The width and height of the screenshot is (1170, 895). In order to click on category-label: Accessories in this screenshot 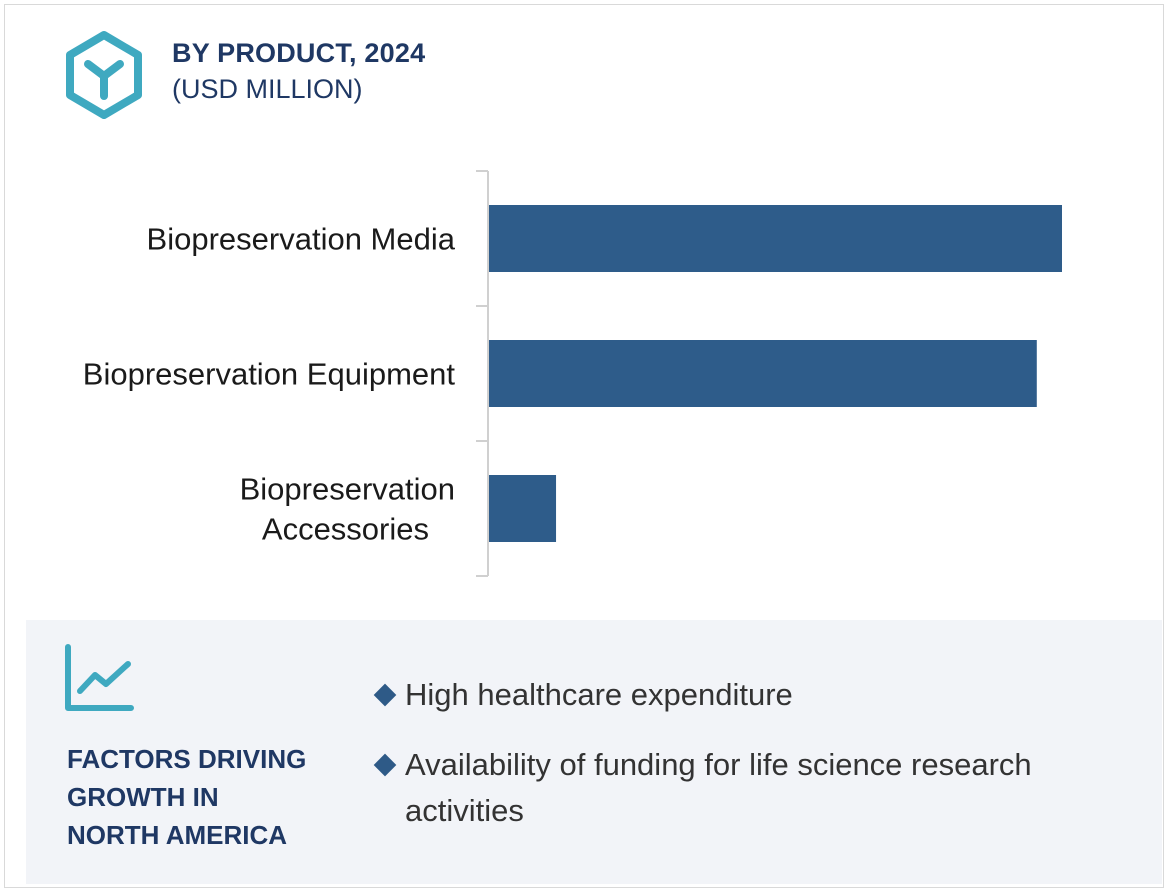, I will do `click(345, 529)`.